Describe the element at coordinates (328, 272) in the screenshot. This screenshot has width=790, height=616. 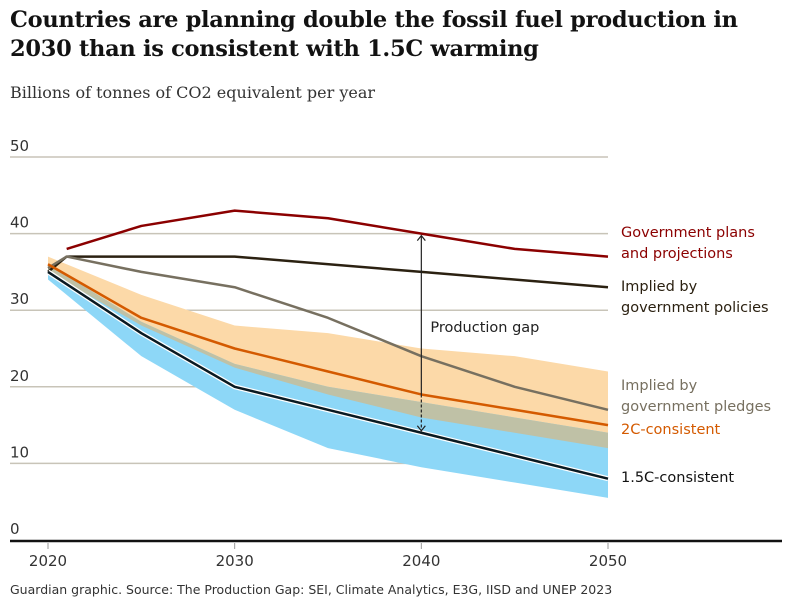
I see `series-line-implied-by-government-policies` at that location.